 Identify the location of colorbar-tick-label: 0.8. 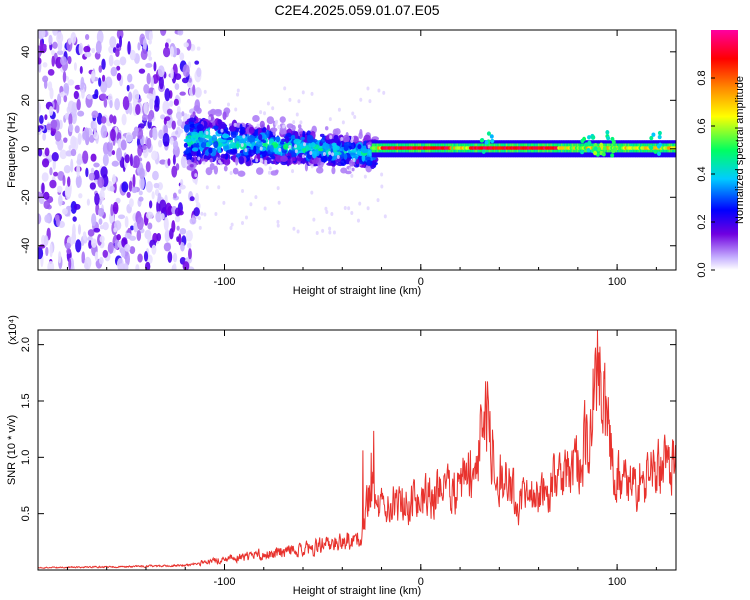
(702, 77).